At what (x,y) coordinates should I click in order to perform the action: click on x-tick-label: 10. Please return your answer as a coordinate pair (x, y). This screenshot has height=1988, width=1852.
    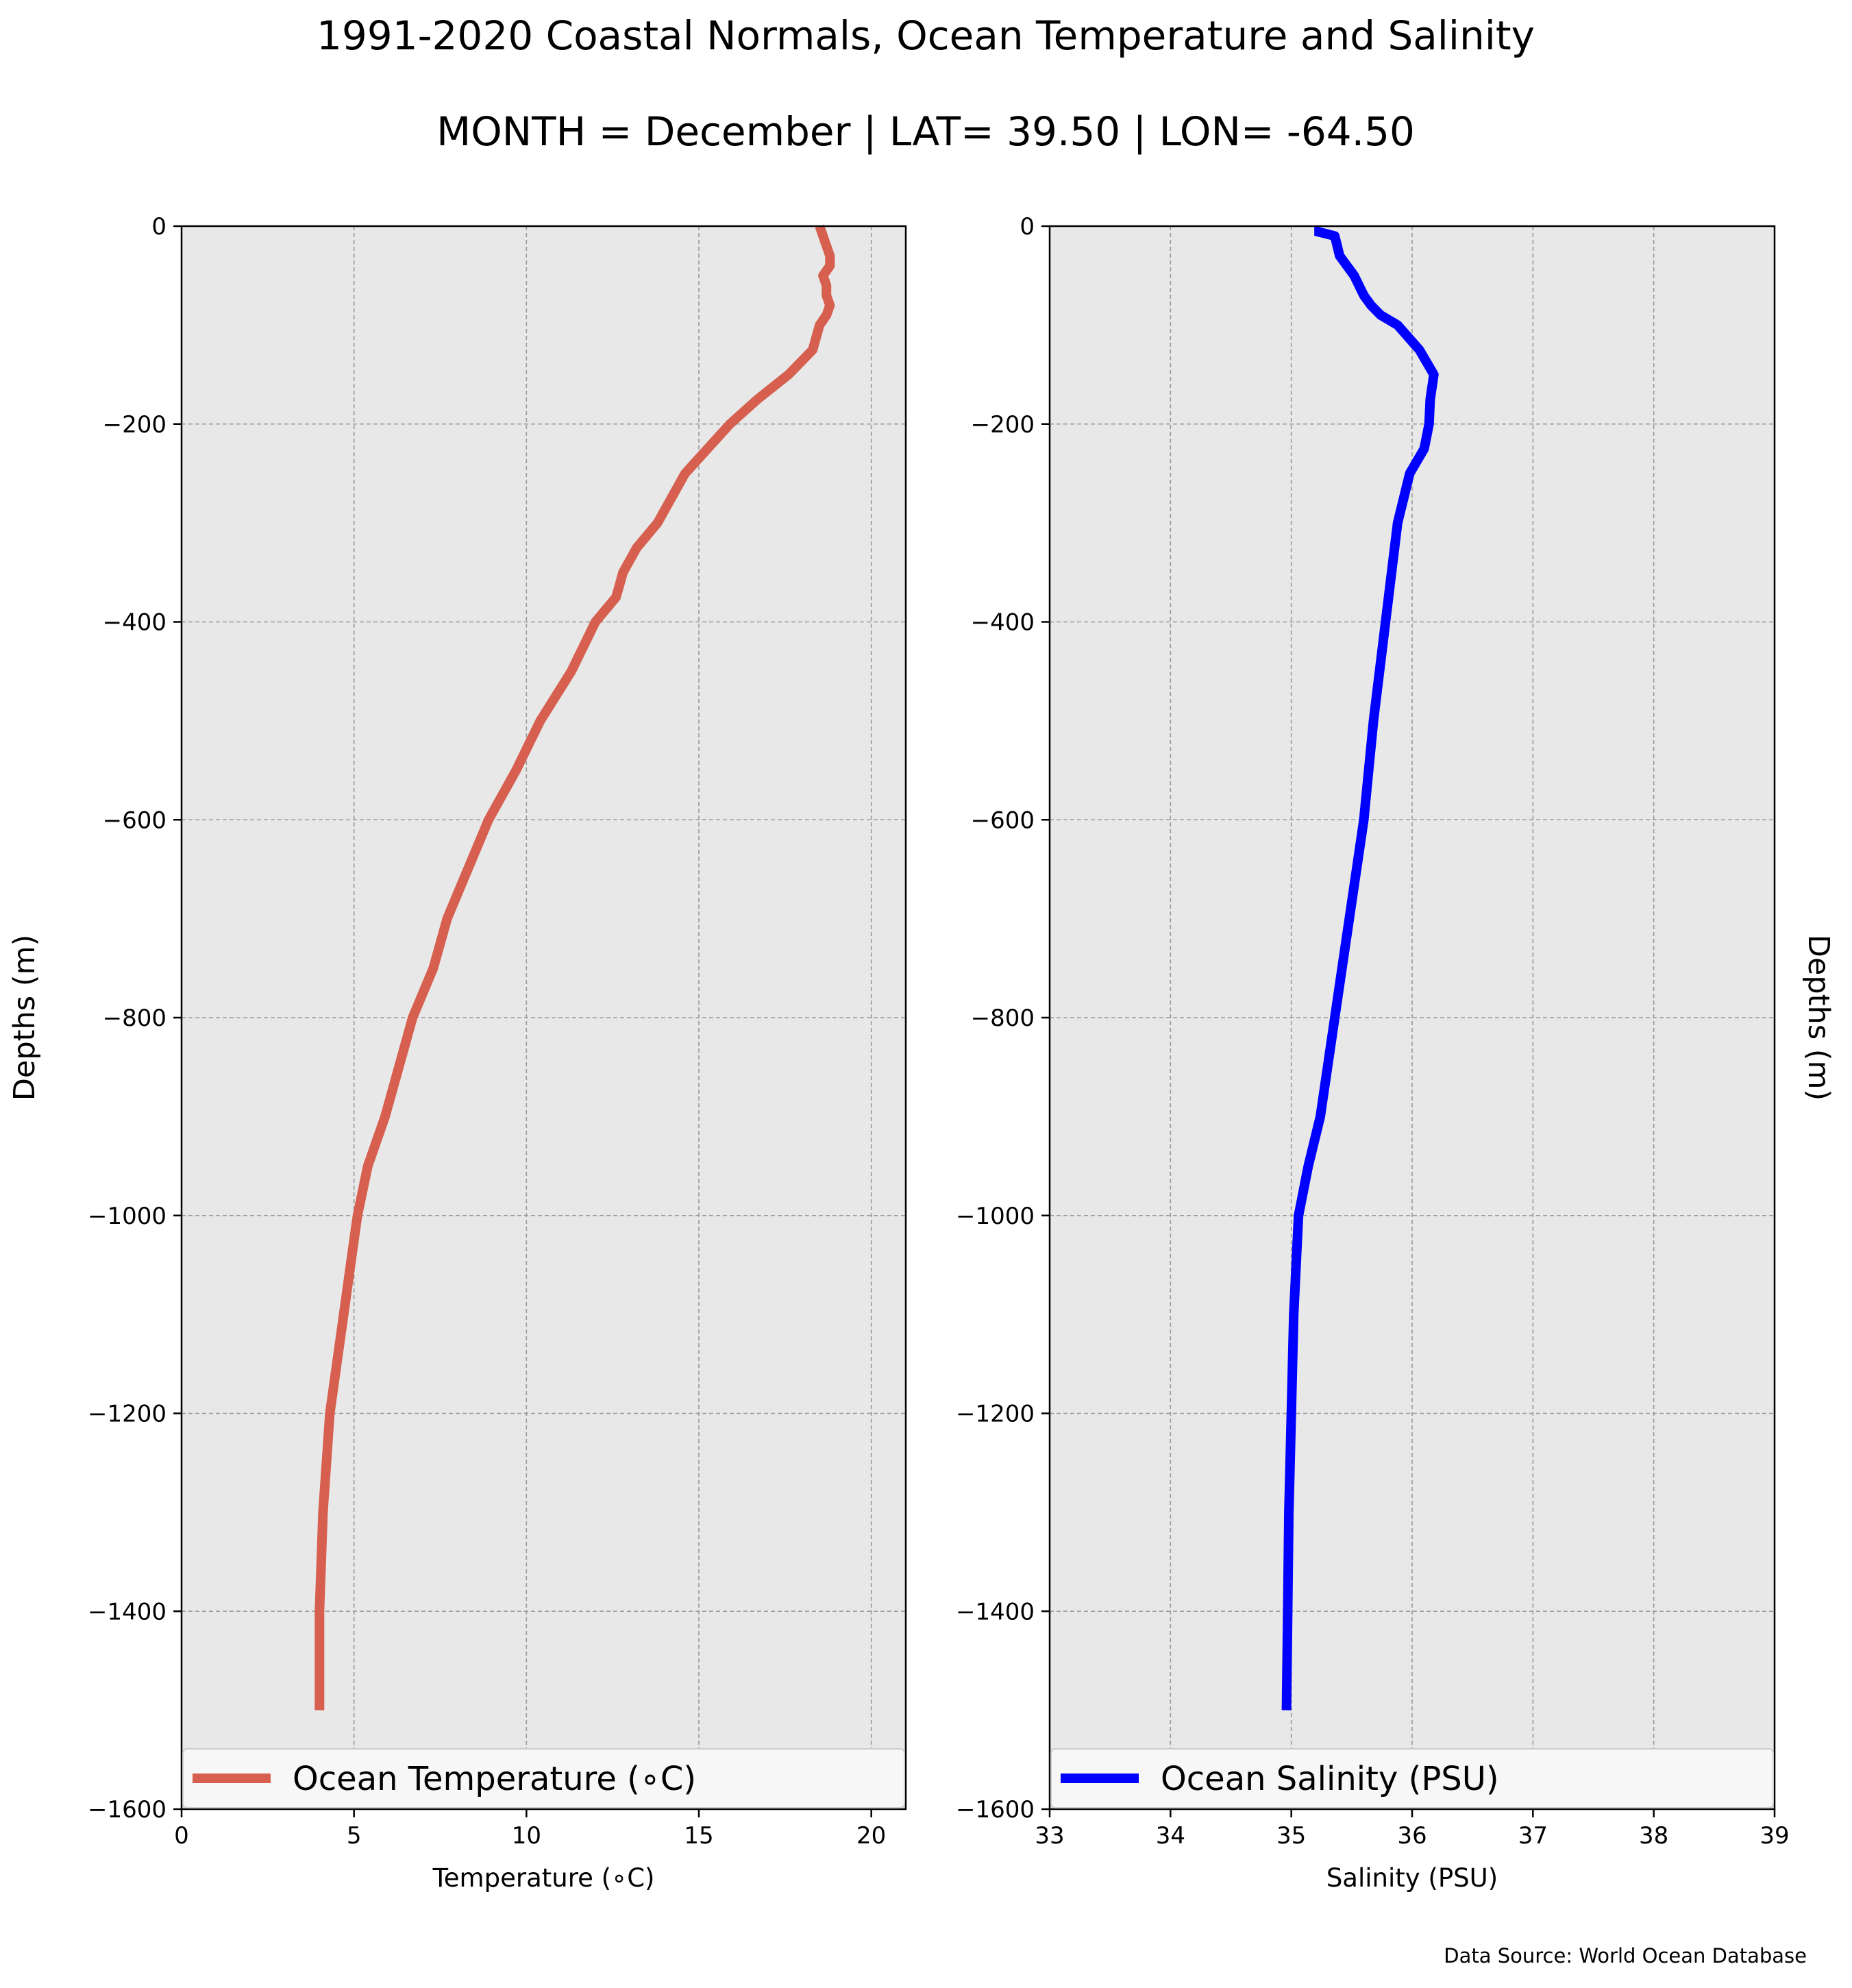
    Looking at the image, I should click on (526, 1836).